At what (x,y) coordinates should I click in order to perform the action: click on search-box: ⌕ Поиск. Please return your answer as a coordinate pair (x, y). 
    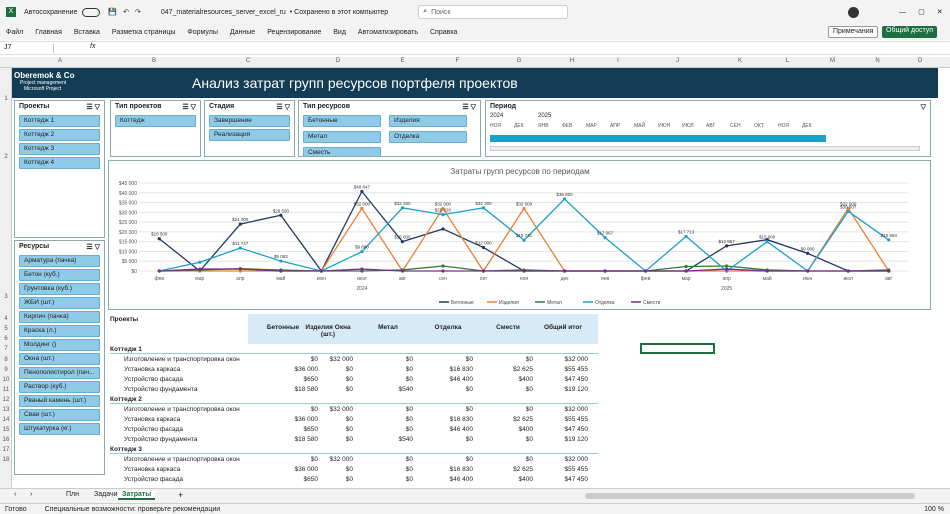
    Looking at the image, I should click on (493, 12).